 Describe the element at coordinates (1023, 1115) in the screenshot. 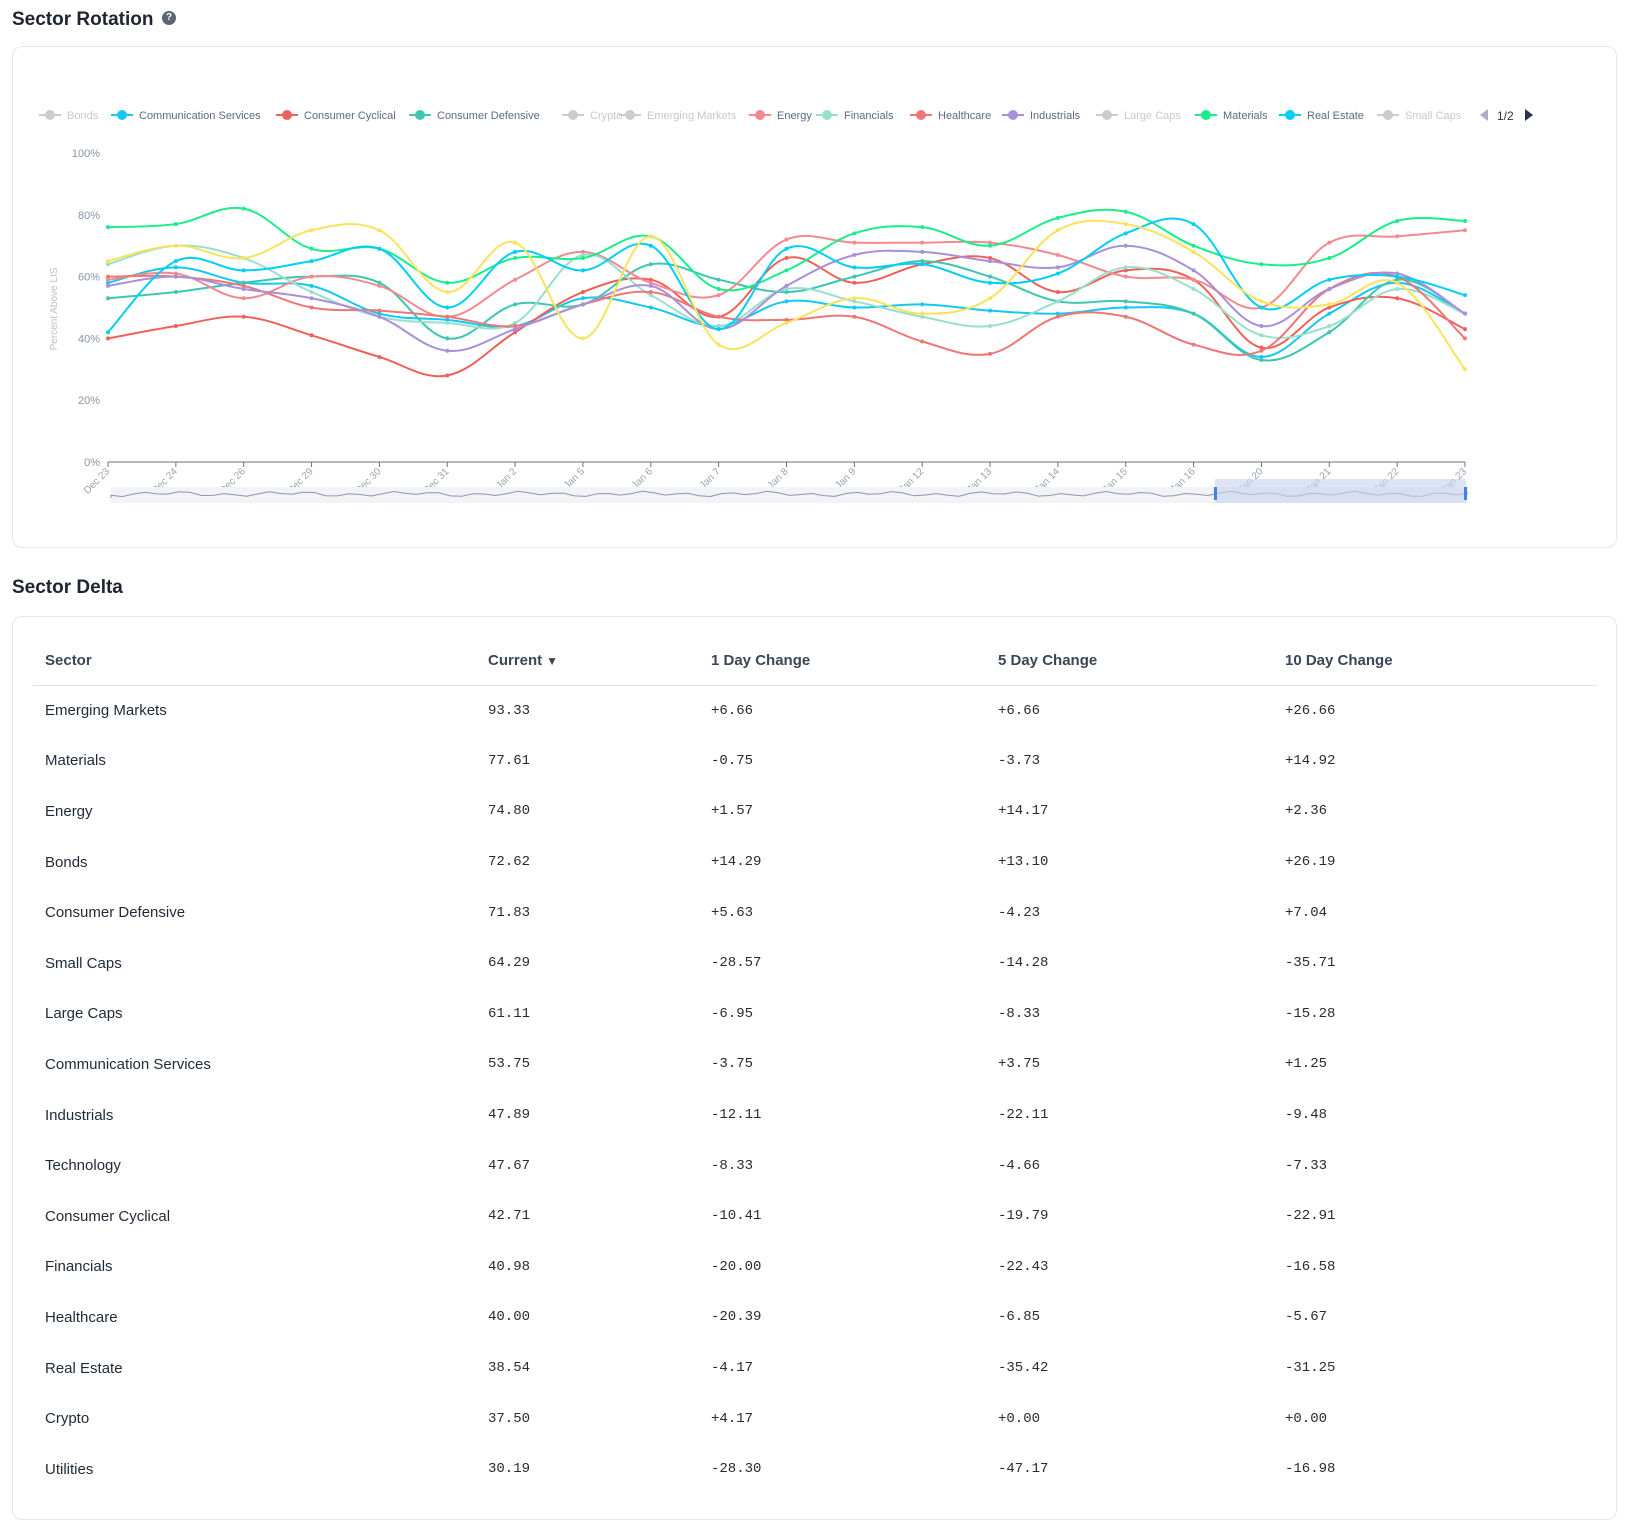

I see `cell-d5: -22.11` at that location.